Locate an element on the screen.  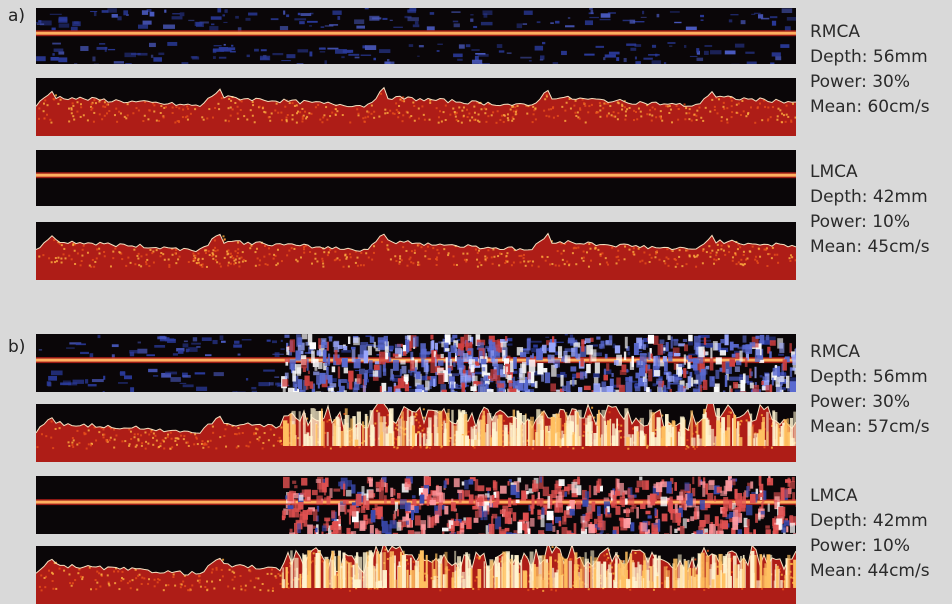
mmode-strip-b-lmca is located at coordinates (416, 505).